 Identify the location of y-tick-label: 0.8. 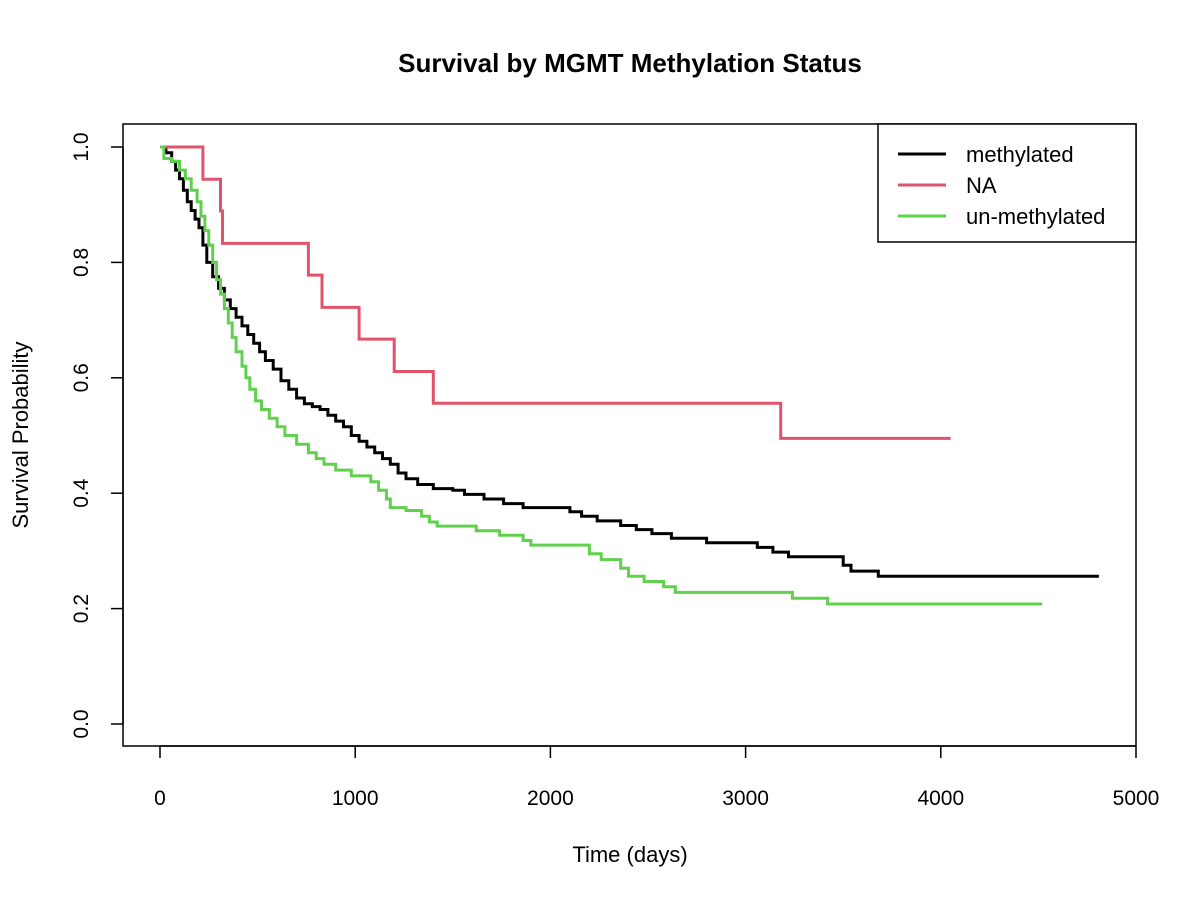
(81, 262).